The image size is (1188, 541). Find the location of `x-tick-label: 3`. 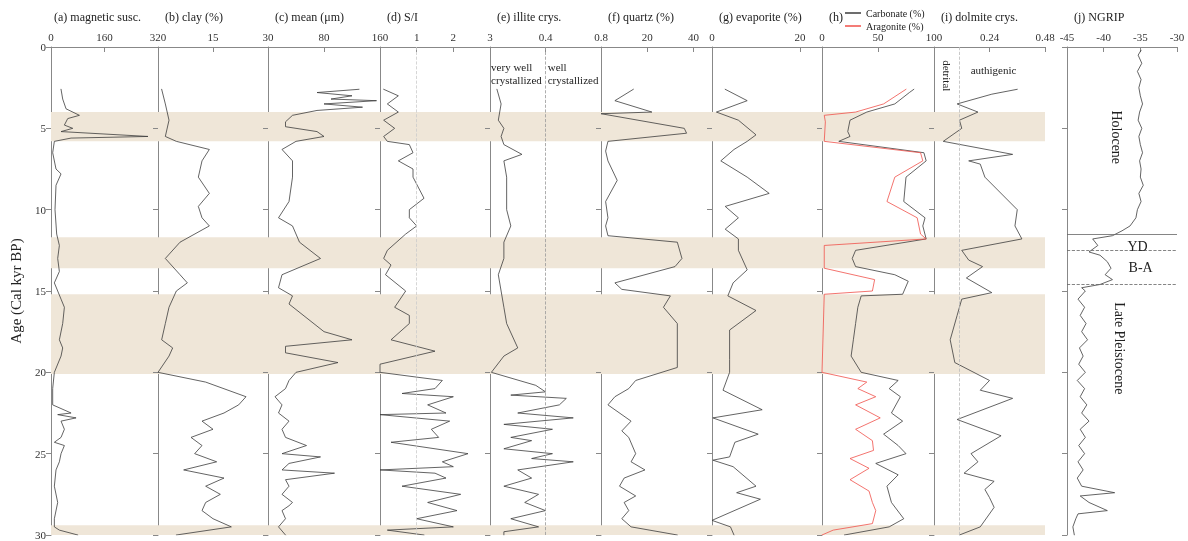

x-tick-label: 3 is located at coordinates (490, 36).